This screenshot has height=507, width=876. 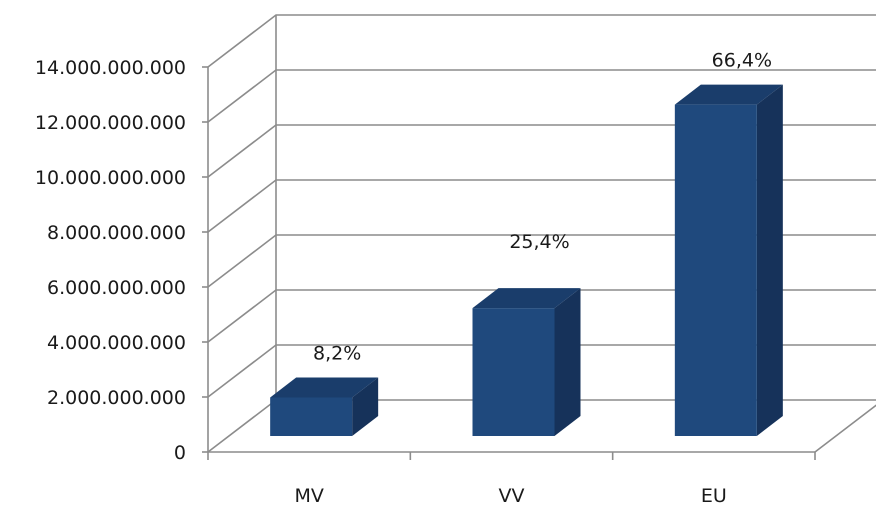 What do you see at coordinates (512, 496) in the screenshot?
I see `x-category-label: VV` at bounding box center [512, 496].